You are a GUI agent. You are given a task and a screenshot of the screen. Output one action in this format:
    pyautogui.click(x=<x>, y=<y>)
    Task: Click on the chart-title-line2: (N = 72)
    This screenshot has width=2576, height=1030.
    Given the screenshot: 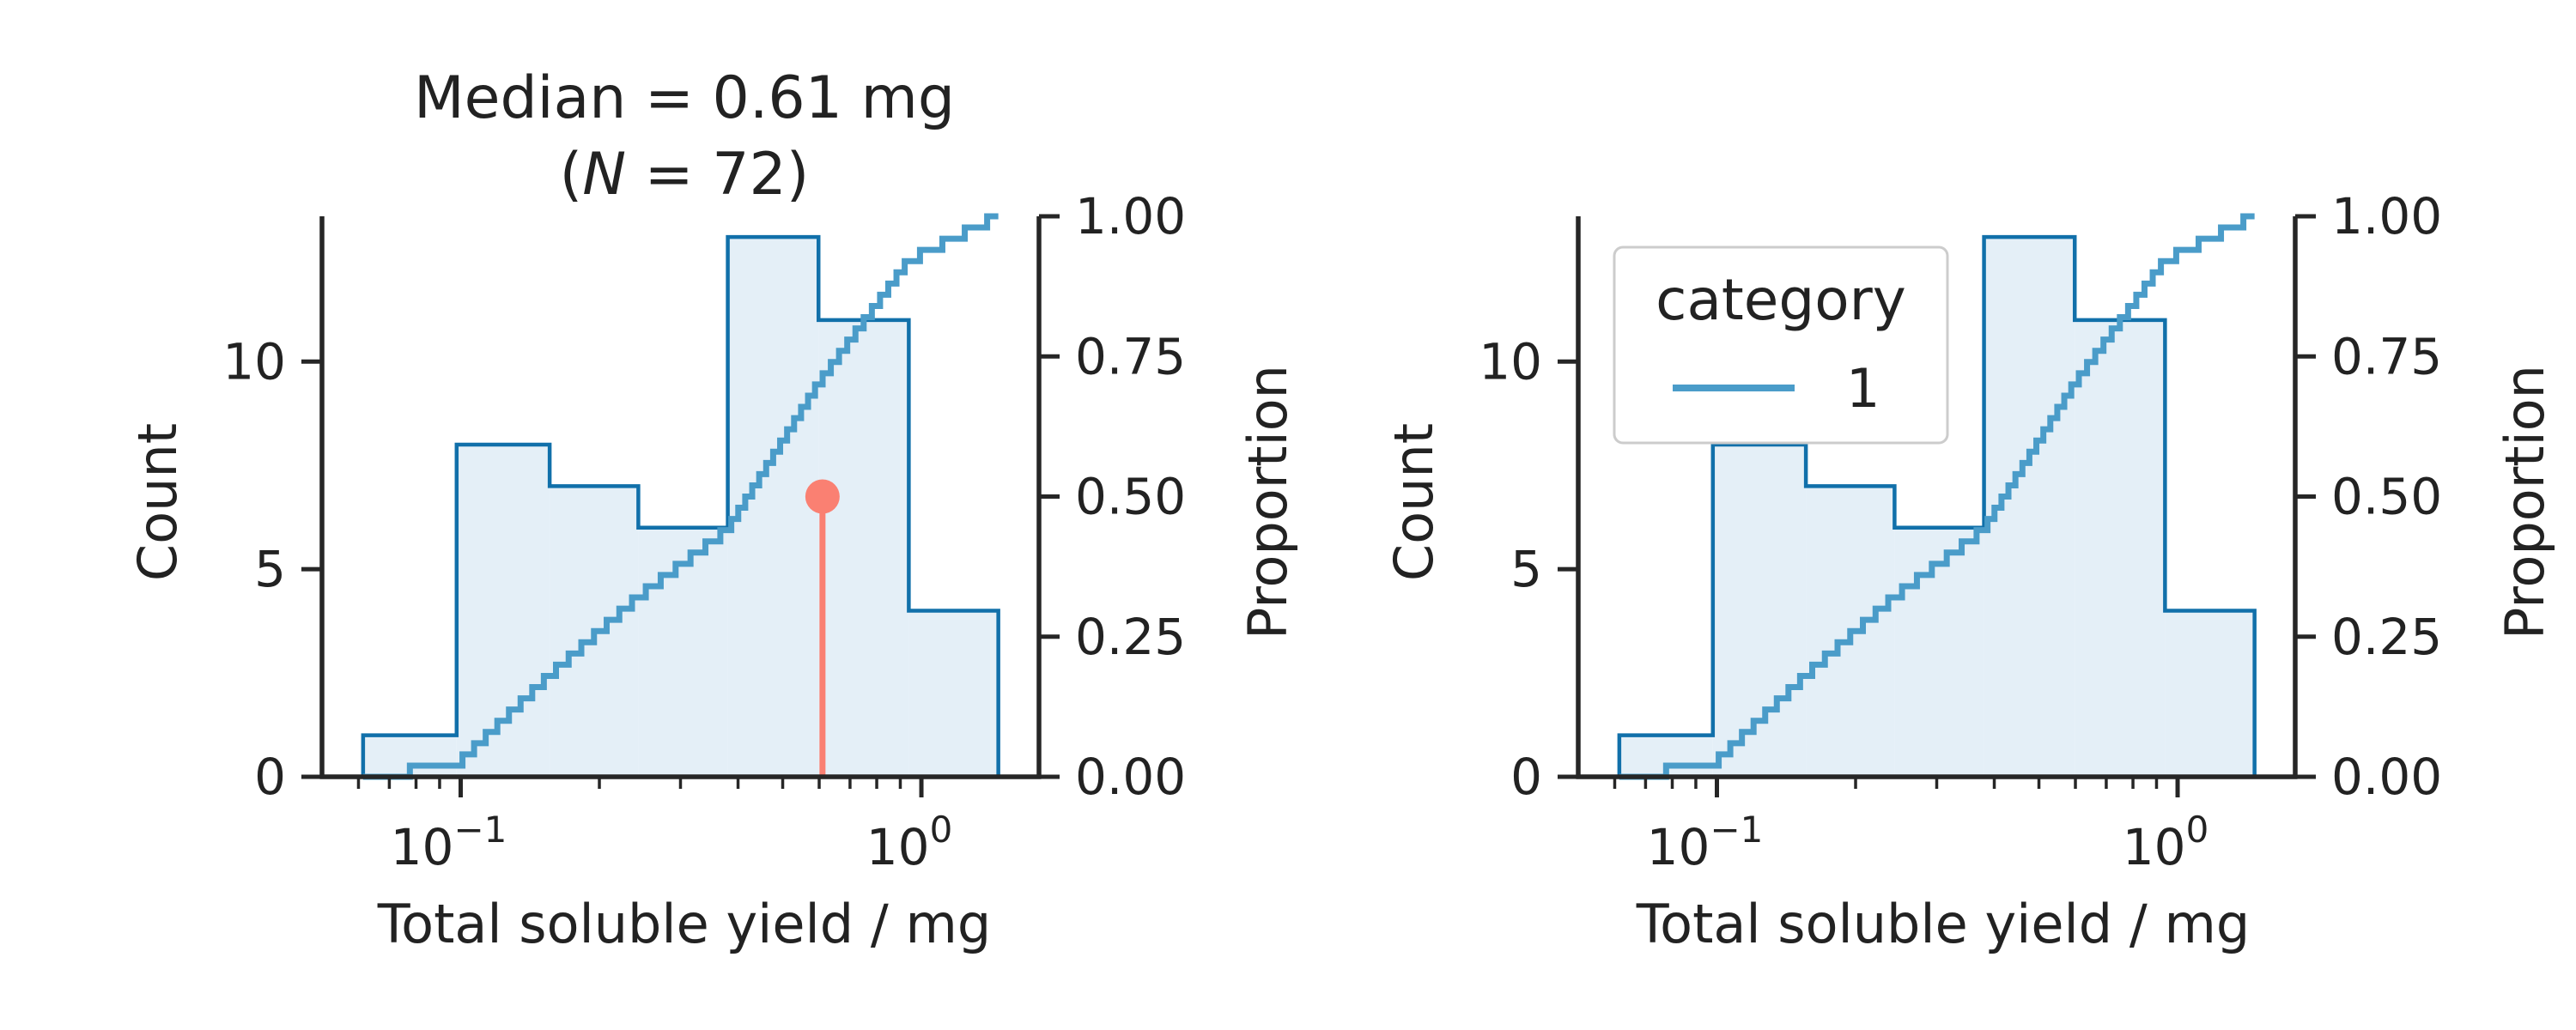 What is the action you would take?
    pyautogui.click(x=685, y=175)
    